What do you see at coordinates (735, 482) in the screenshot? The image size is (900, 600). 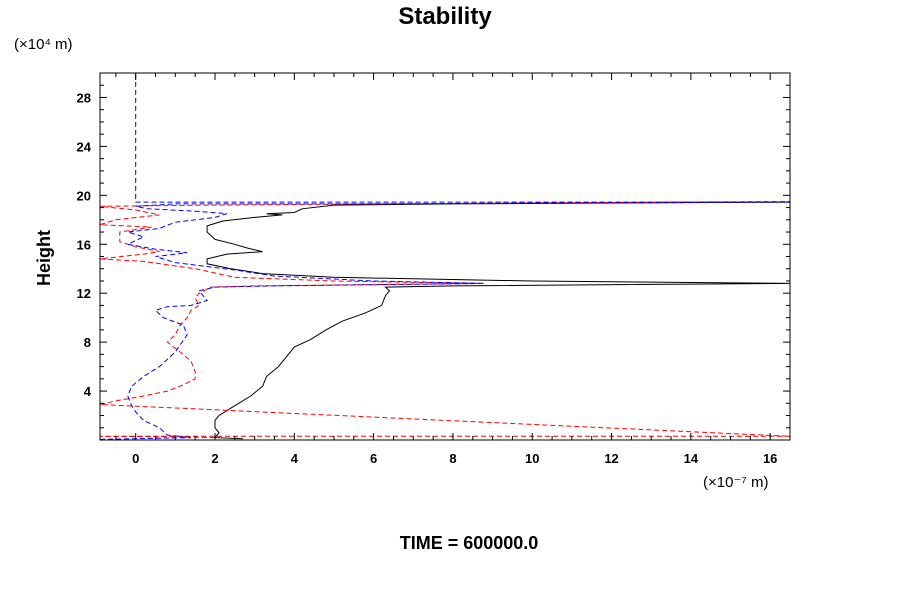 I see `x-unit-label: (×10⁻⁷ m)` at bounding box center [735, 482].